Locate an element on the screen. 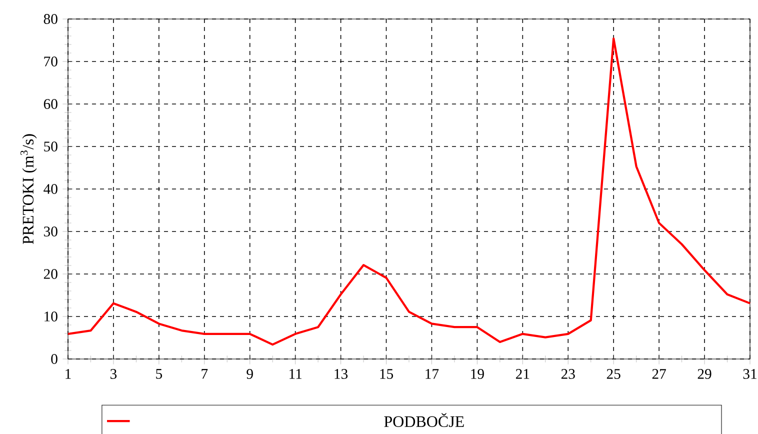 The height and width of the screenshot is (434, 758). x-tick-label: 15 is located at coordinates (387, 374).